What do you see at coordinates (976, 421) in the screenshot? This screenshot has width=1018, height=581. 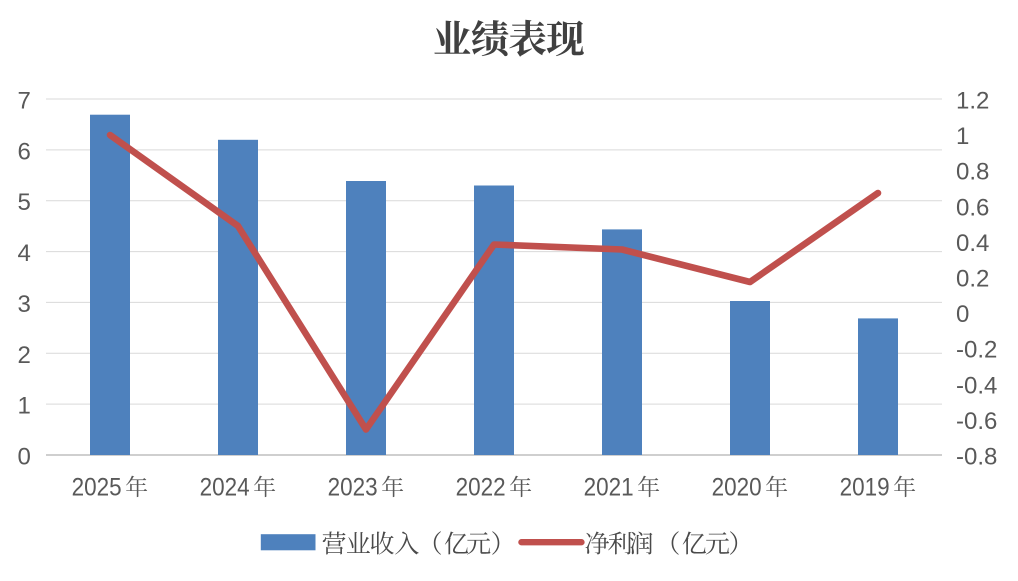 I see `svg-text: -0.6` at bounding box center [976, 421].